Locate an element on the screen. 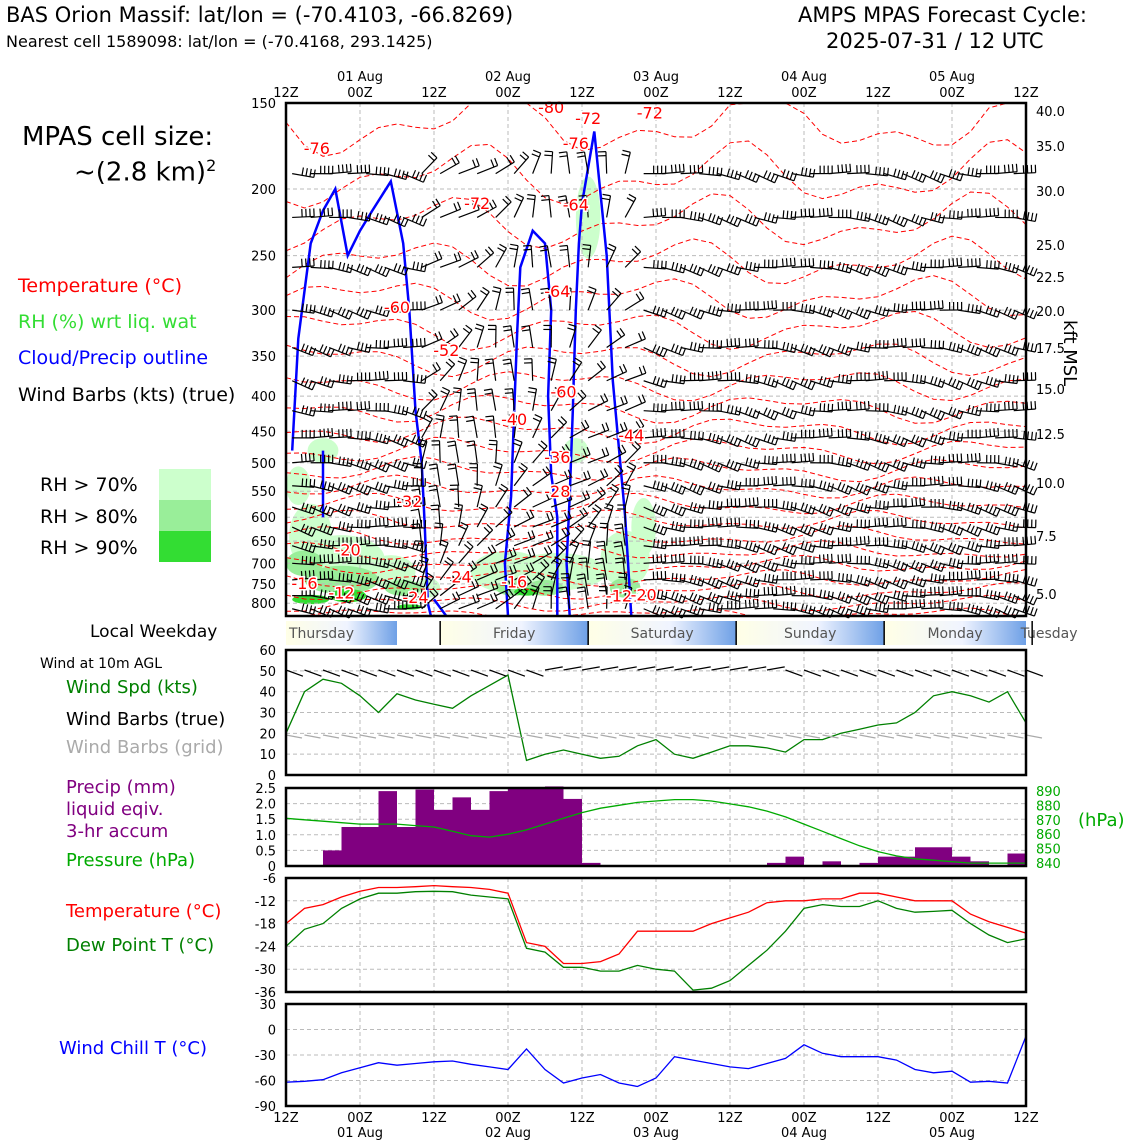 This screenshot has height=1140, width=1140. surface-wind-barb-grid is located at coordinates (534, 736).